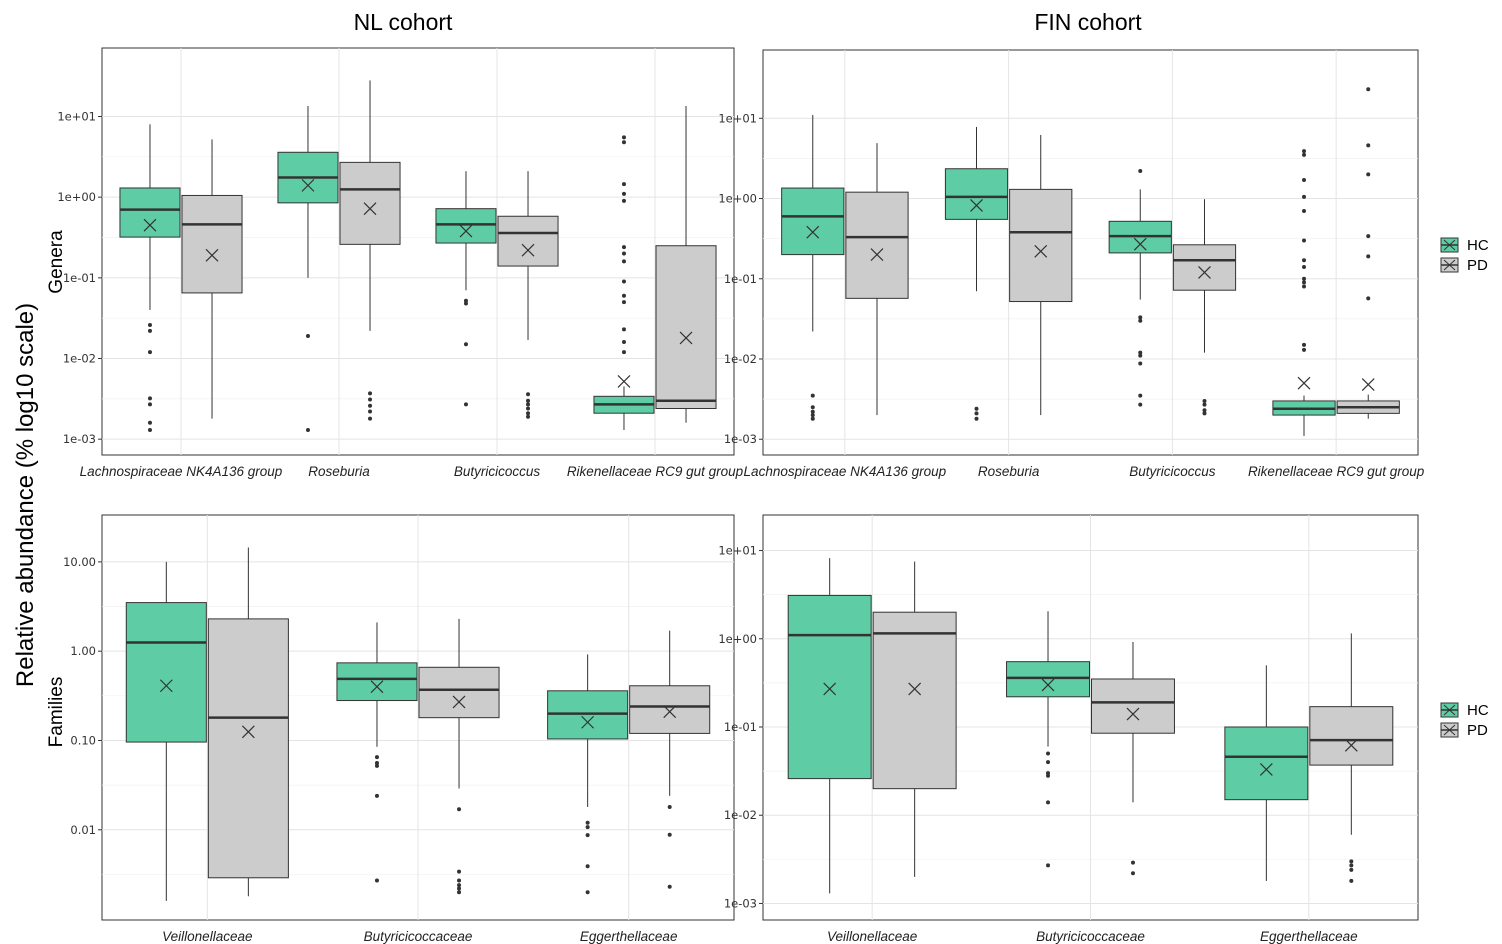 The width and height of the screenshot is (1502, 944). What do you see at coordinates (737, 551) in the screenshot?
I see `y-tick-label: 1e+01` at bounding box center [737, 551].